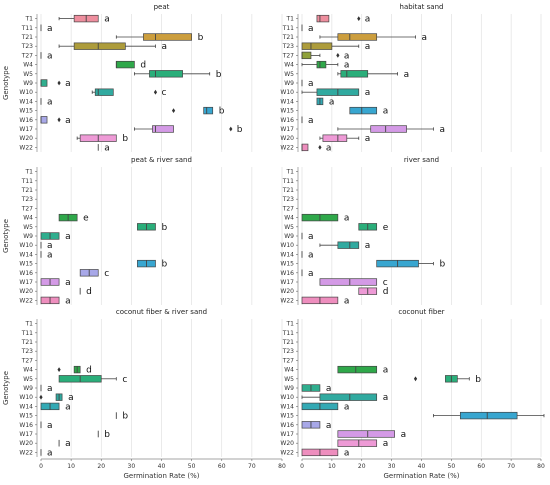 Image resolution: width=550 pixels, height=485 pixels. I want to click on box-T27, so click(306, 55).